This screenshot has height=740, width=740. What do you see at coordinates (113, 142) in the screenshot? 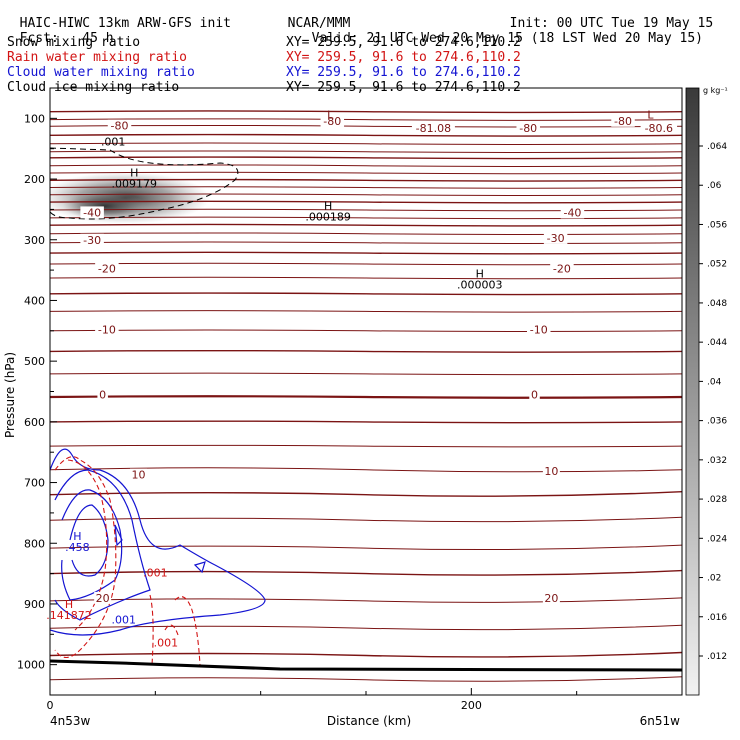
I see `extremum-value: .001` at bounding box center [113, 142].